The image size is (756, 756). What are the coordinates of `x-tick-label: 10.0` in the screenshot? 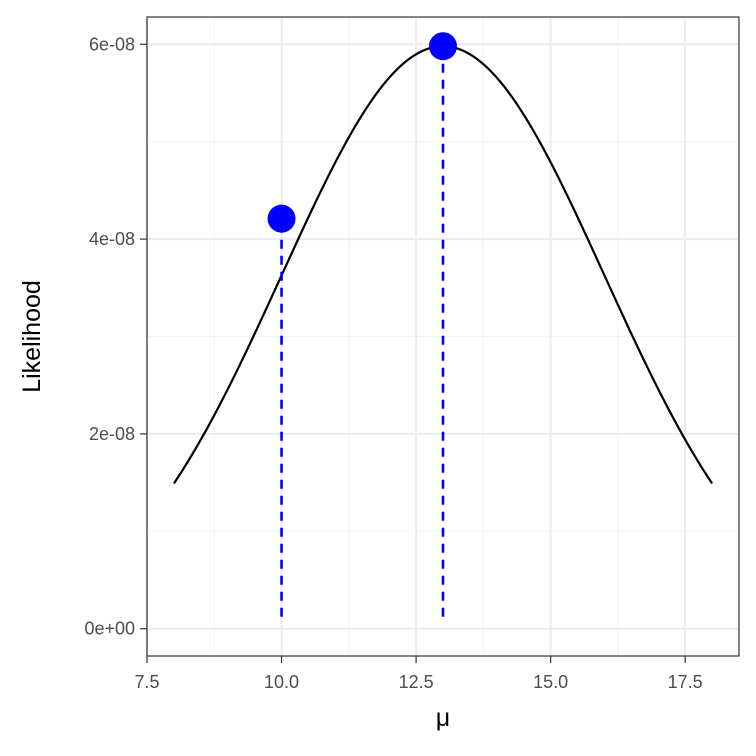 It's located at (281, 682).